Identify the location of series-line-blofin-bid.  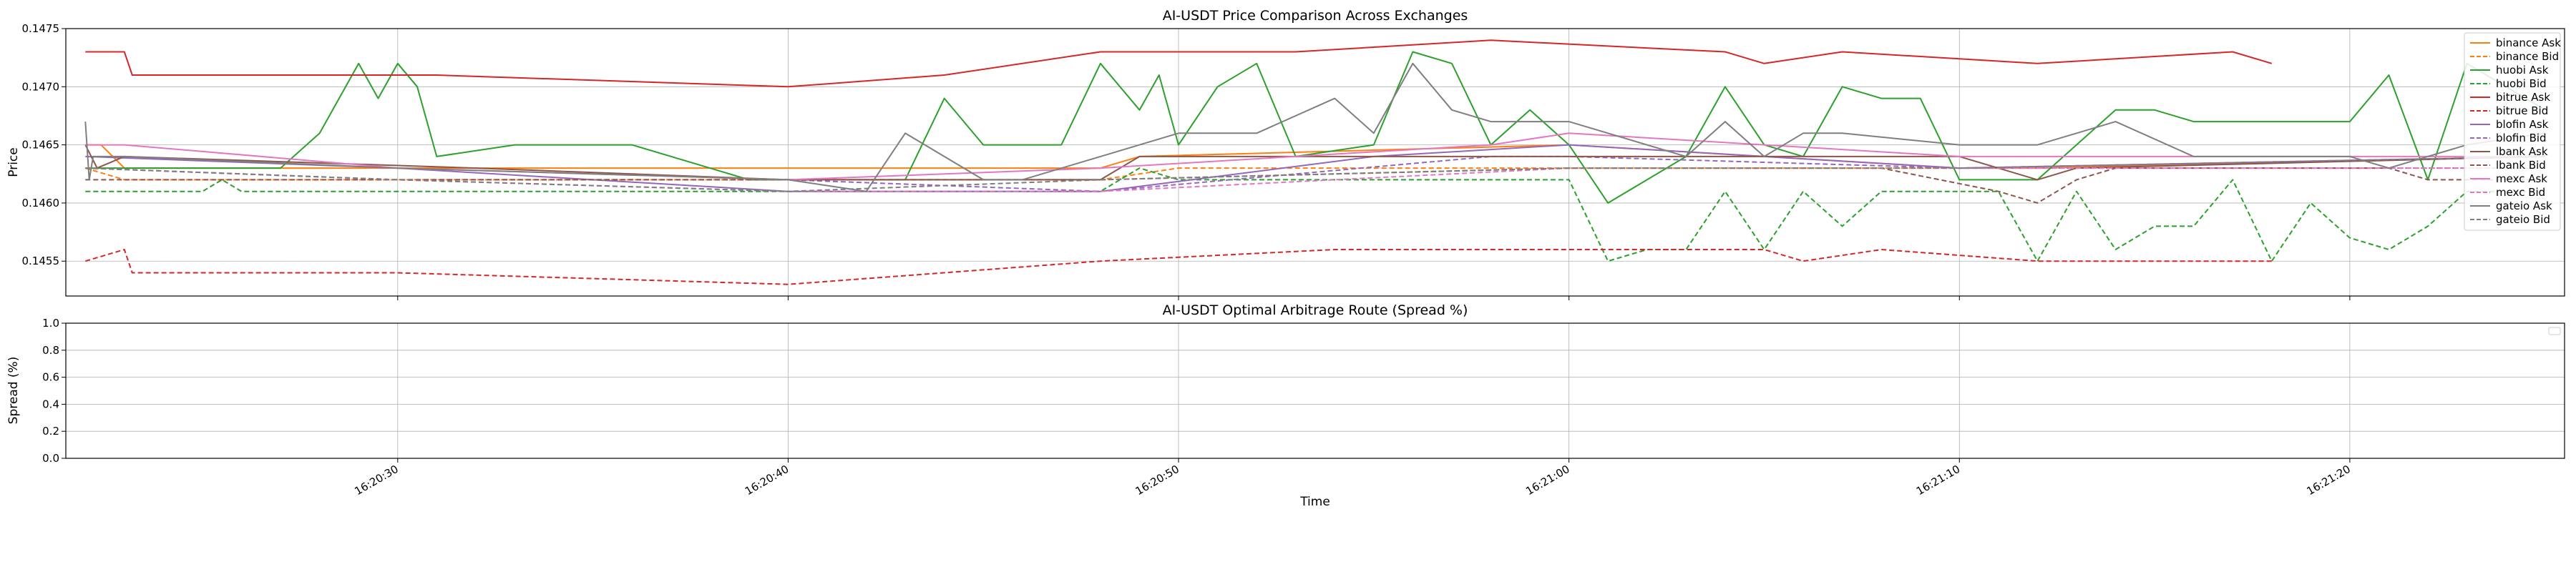
(1315, 173).